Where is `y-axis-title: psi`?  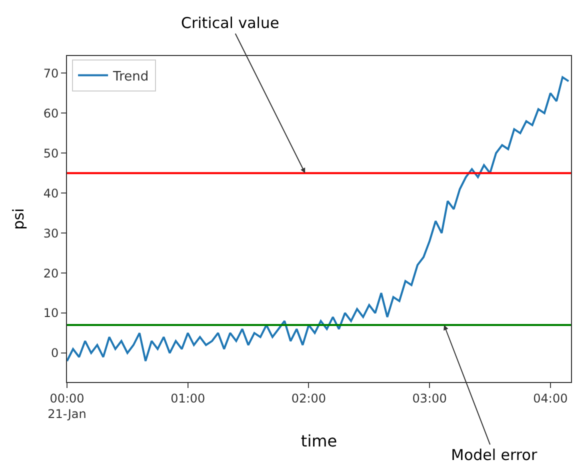
y-axis-title: psi is located at coordinates (19, 219).